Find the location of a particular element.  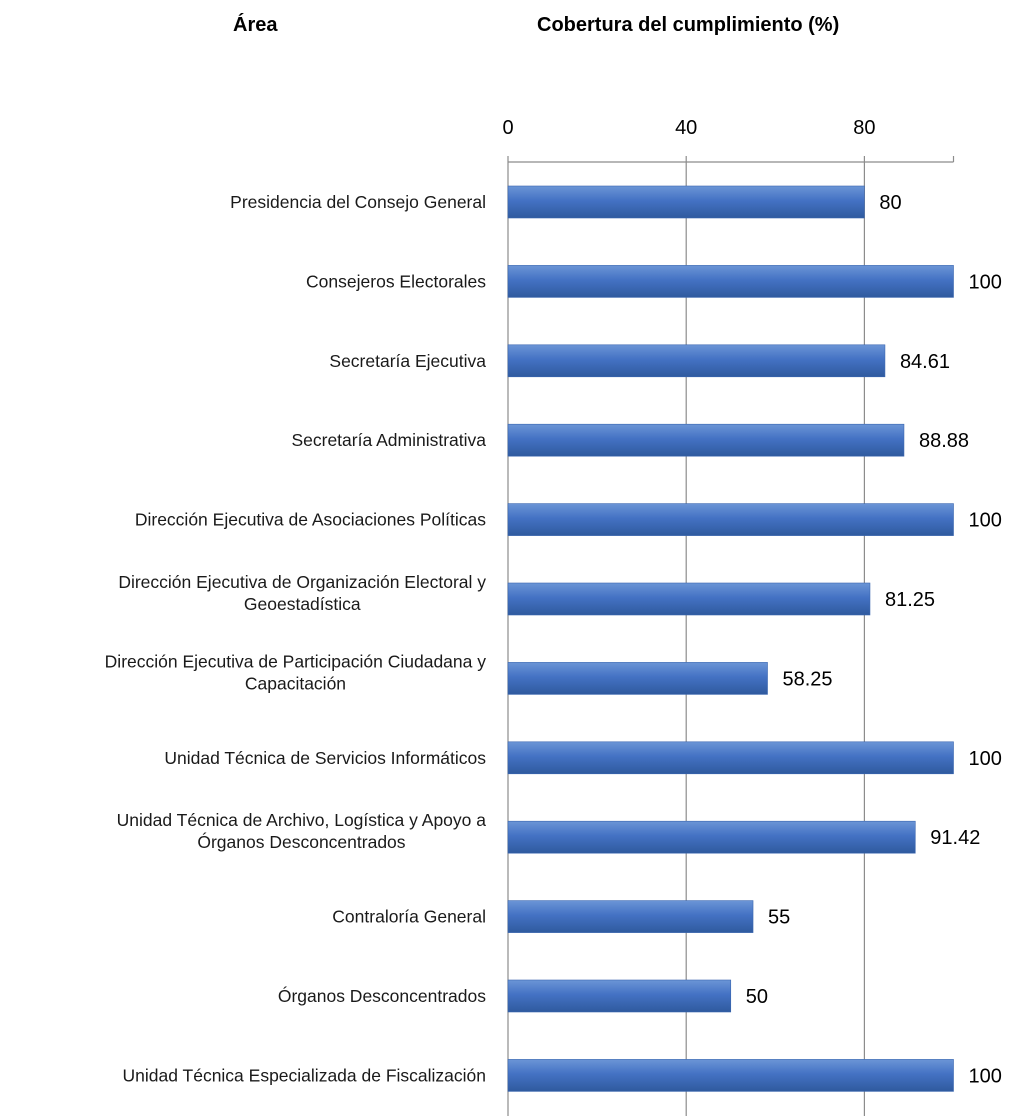

category-label: Secretaría Administrativa is located at coordinates (388, 440).